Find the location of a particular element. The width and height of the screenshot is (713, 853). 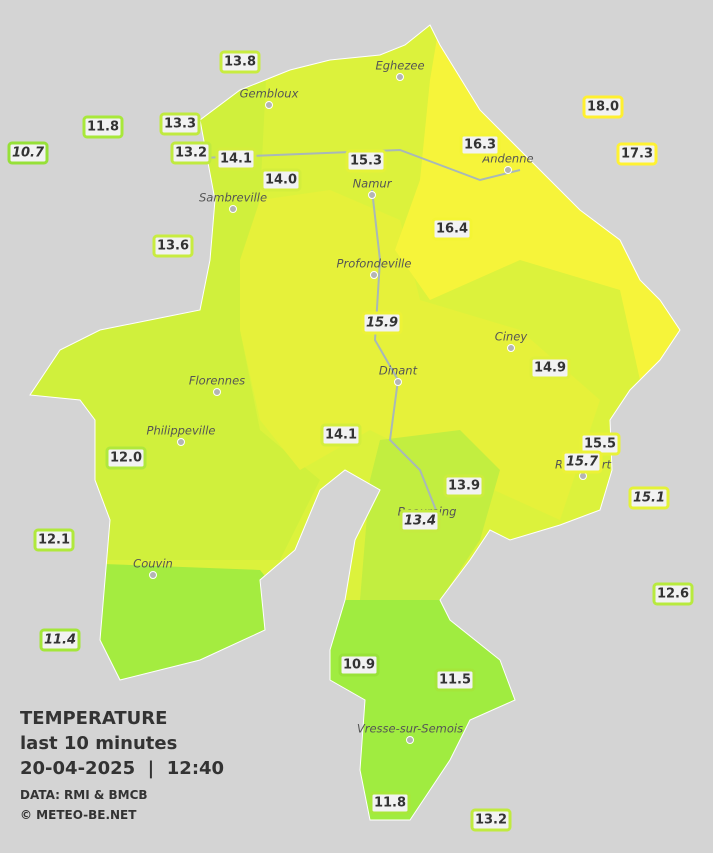

station-value: 12.6 is located at coordinates (673, 594).